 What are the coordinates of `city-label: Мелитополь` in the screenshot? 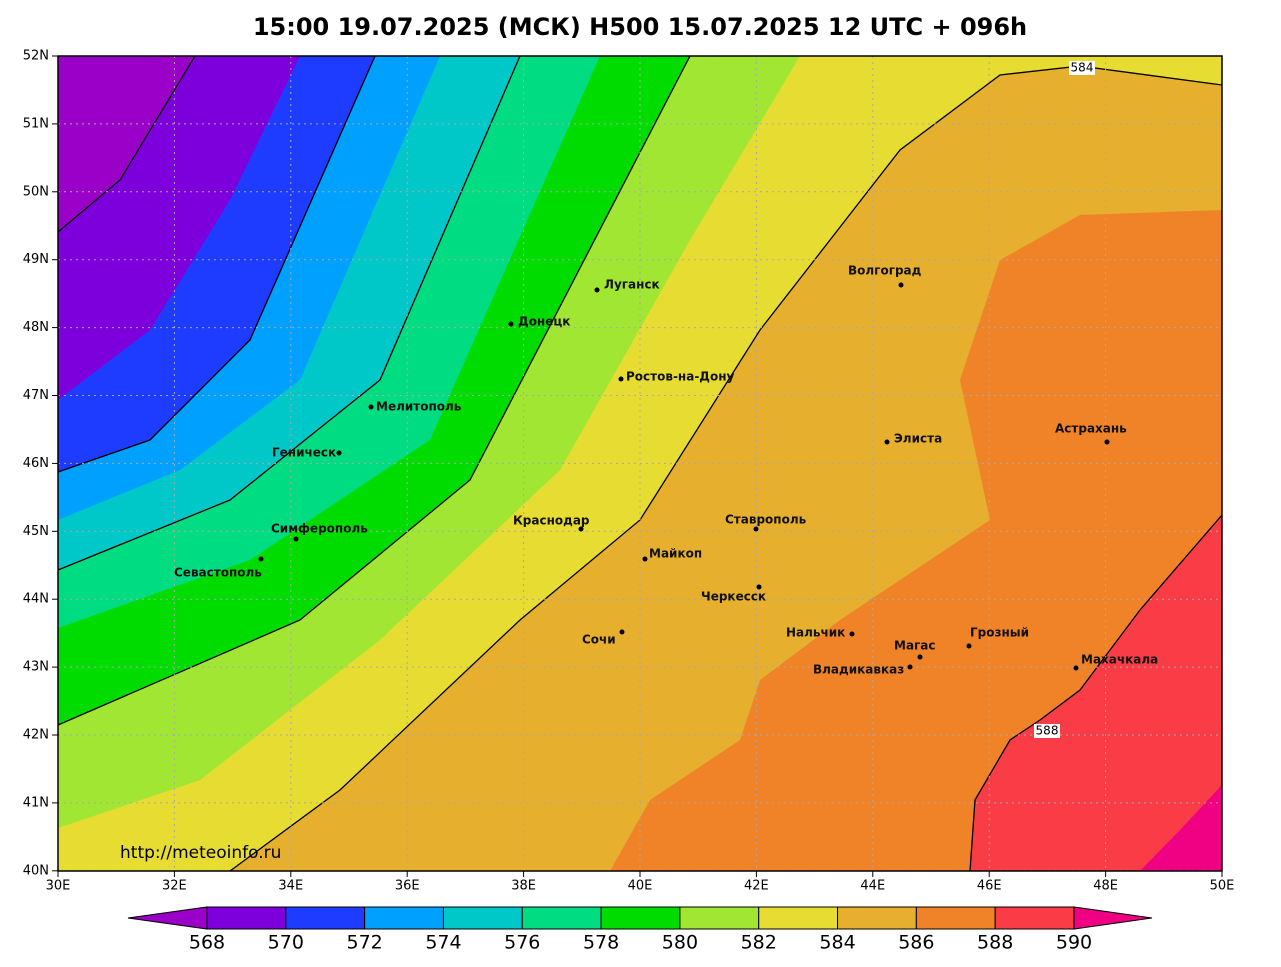 It's located at (419, 407).